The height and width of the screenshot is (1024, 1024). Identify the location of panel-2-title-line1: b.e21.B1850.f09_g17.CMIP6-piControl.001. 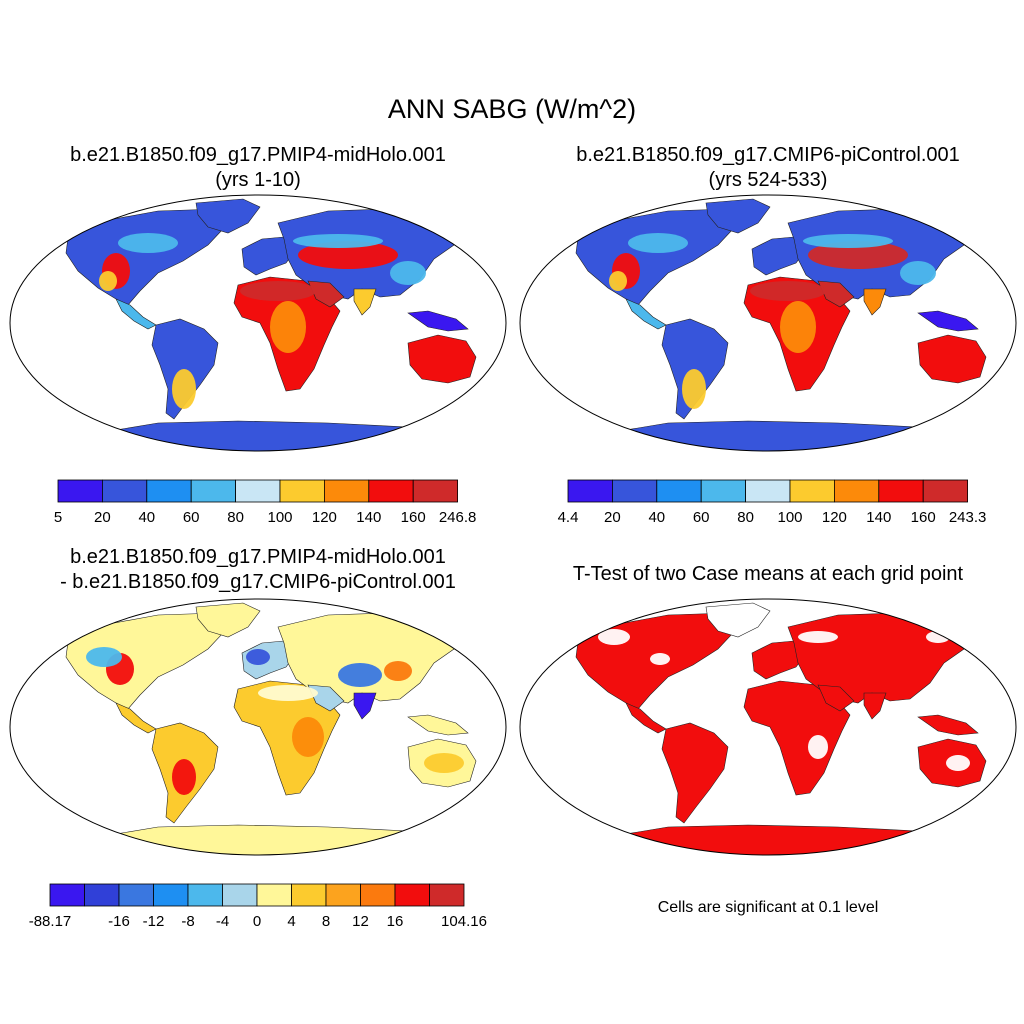
(768, 155).